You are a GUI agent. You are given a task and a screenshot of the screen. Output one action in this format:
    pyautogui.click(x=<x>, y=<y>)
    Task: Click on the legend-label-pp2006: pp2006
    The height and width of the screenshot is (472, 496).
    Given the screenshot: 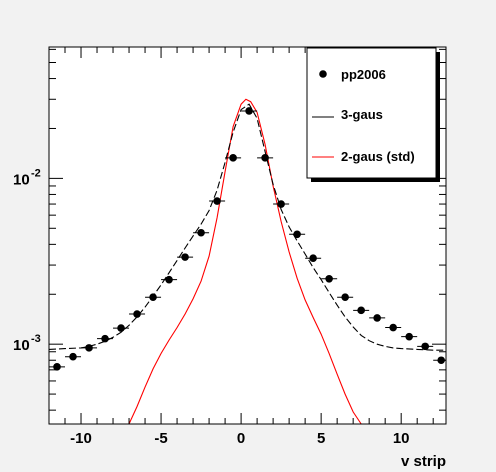 What is the action you would take?
    pyautogui.click(x=363, y=74)
    